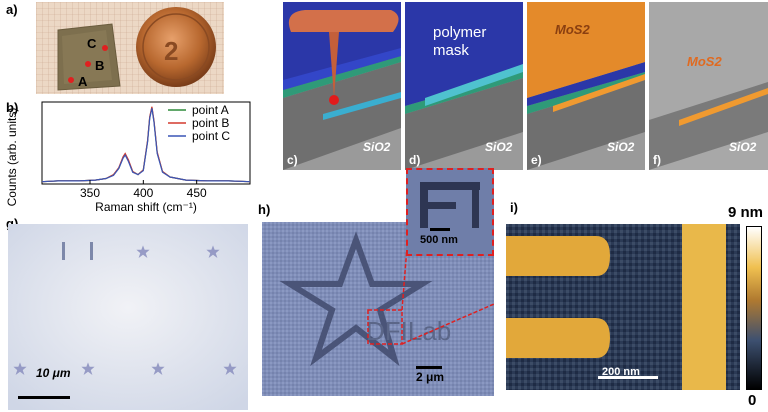 This screenshot has width=768, height=412. Describe the element at coordinates (464, 86) in the screenshot. I see `panel-d-schematic` at that location.